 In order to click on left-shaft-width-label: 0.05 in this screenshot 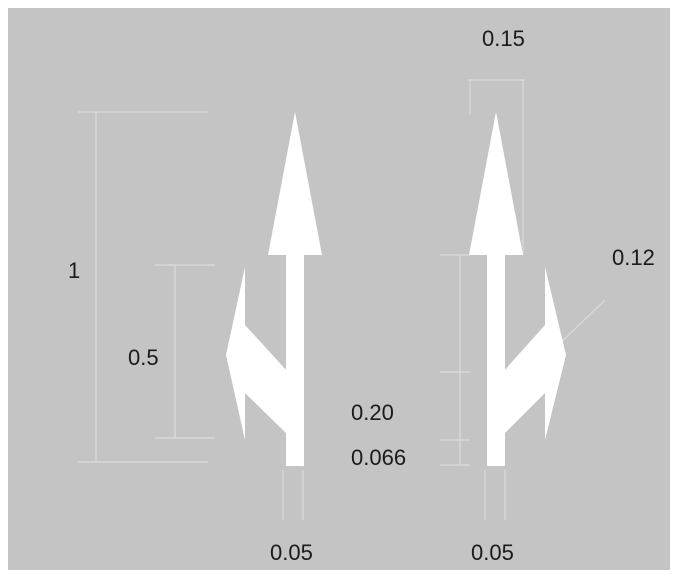, I will do `click(291, 552)`.